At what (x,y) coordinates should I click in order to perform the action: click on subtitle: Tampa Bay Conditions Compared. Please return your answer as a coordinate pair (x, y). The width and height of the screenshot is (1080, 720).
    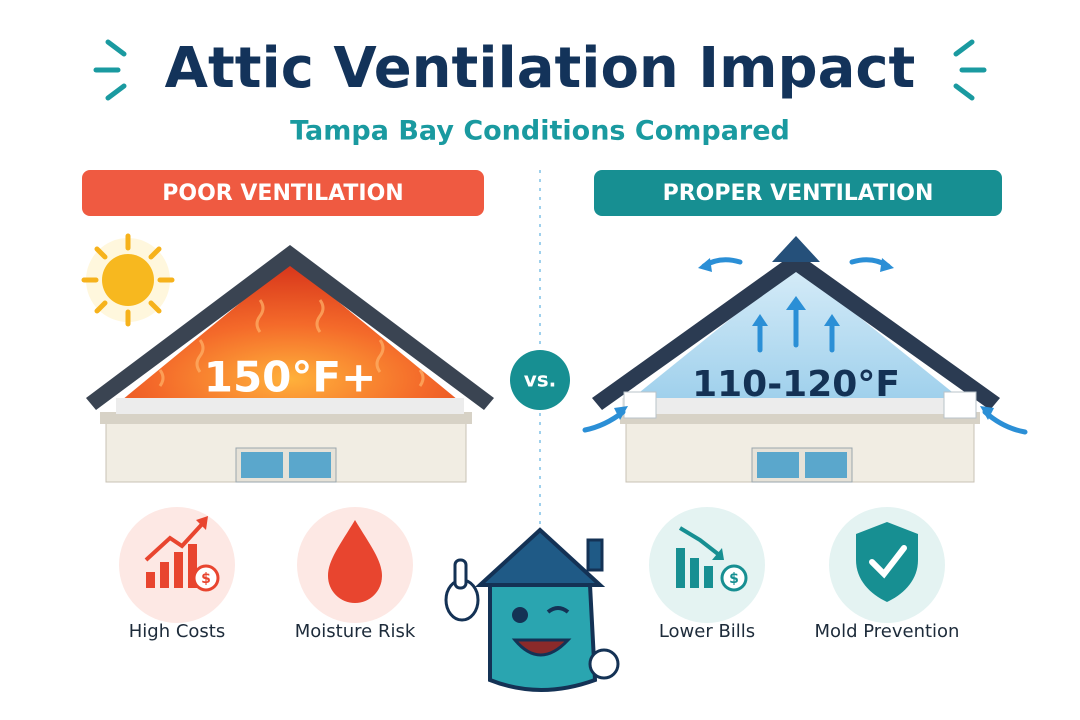
    Looking at the image, I should click on (540, 131).